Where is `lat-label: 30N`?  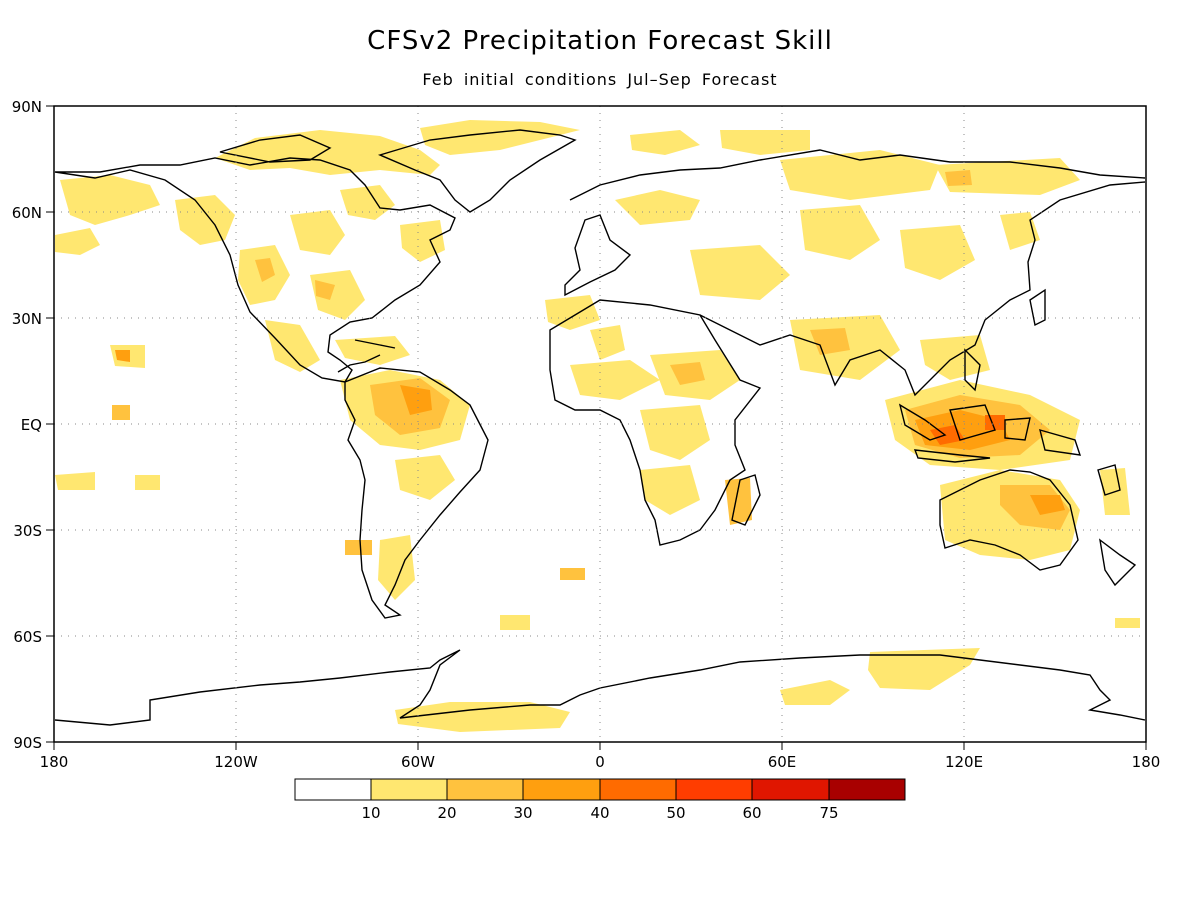
lat-label: 30N is located at coordinates (27, 319).